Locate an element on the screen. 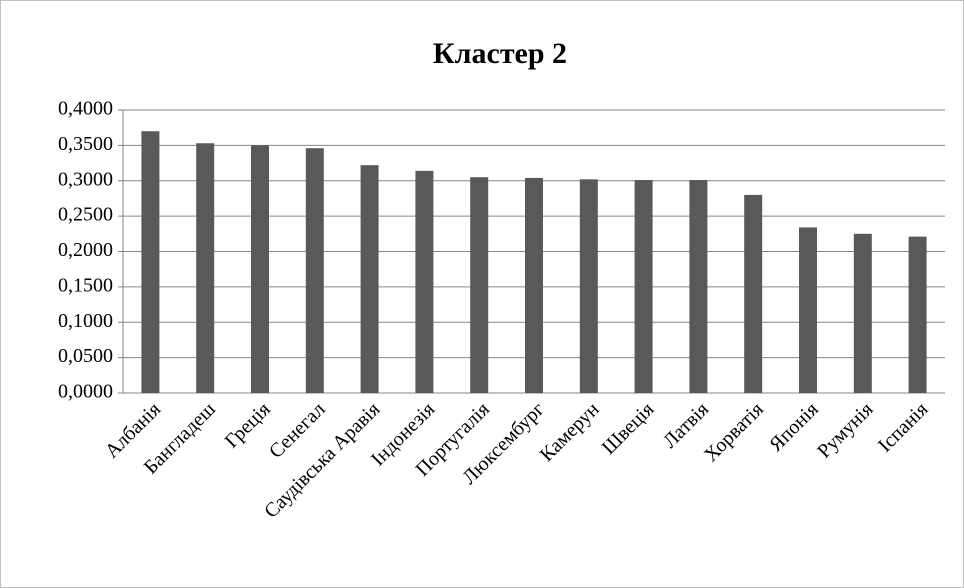 This screenshot has width=964, height=588. y-tick-label: 0,0000 is located at coordinates (85, 392).